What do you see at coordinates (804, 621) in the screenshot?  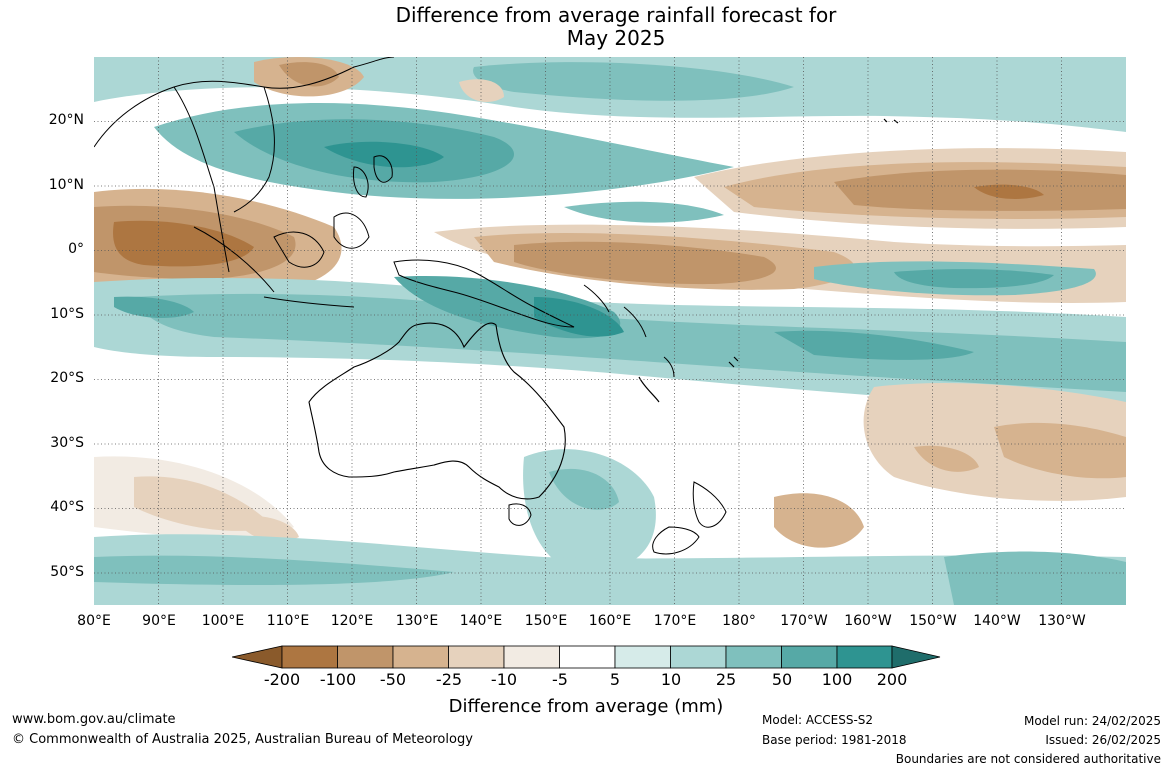 I see `lon-label-170w: 170°W` at bounding box center [804, 621].